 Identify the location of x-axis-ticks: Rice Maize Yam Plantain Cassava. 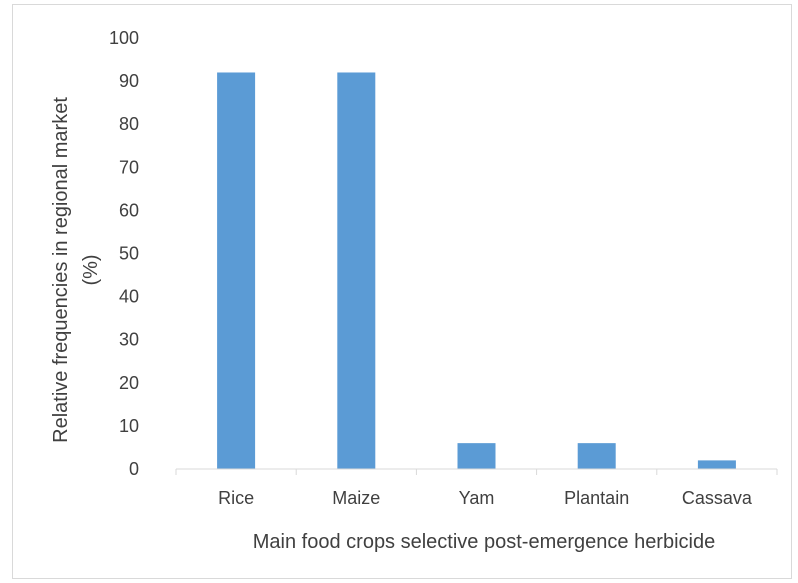
(476, 488).